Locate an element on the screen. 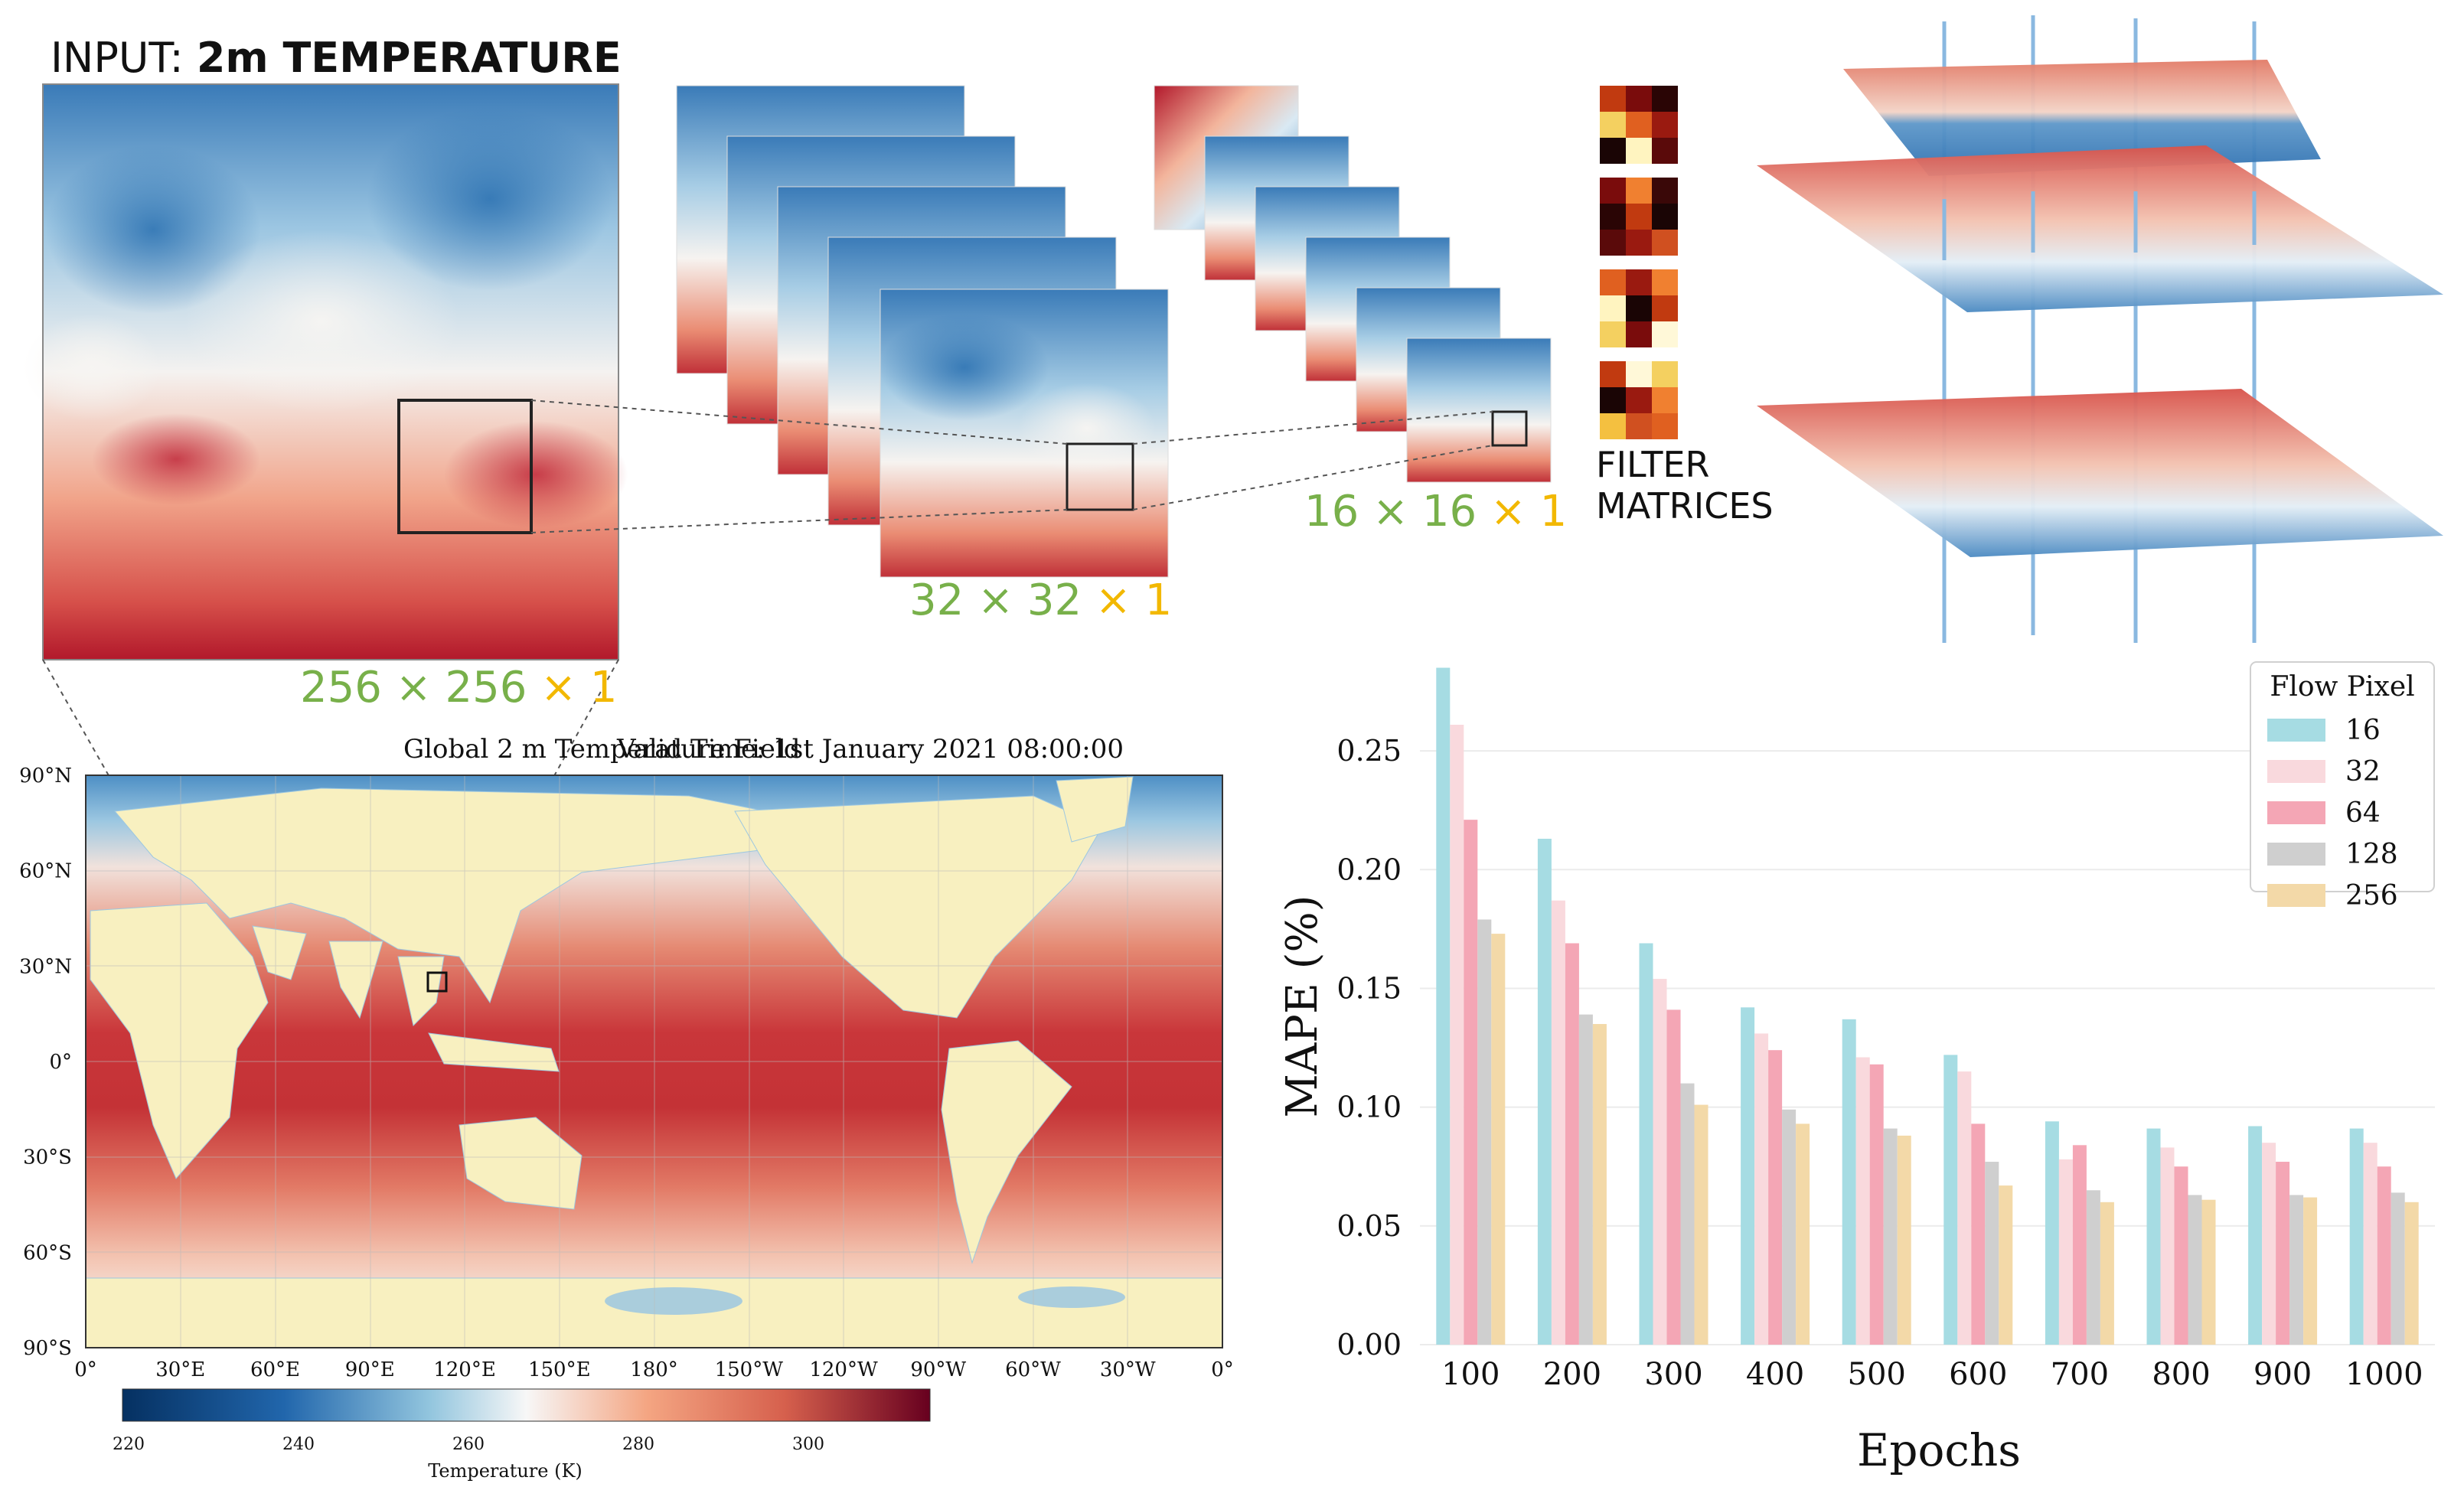 The height and width of the screenshot is (1487, 2464). legend-label: 16 is located at coordinates (2363, 730).